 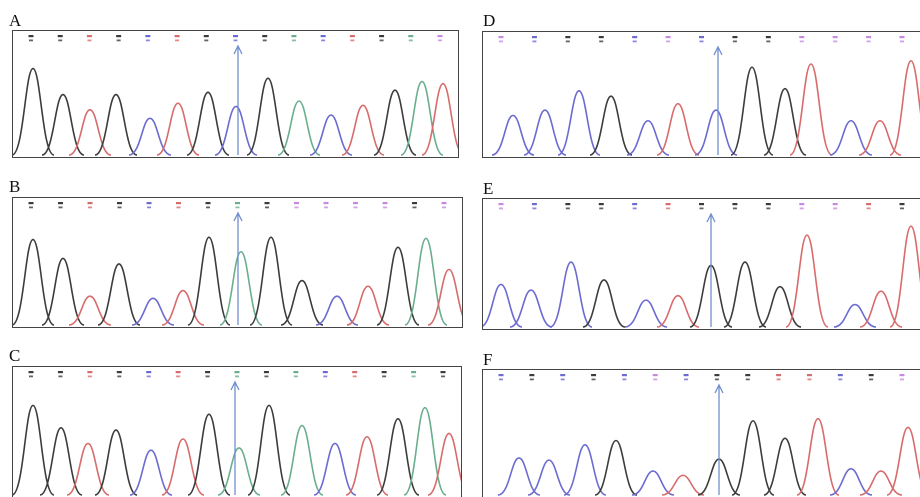 I want to click on chromatogram-panel-c, so click(x=237, y=431).